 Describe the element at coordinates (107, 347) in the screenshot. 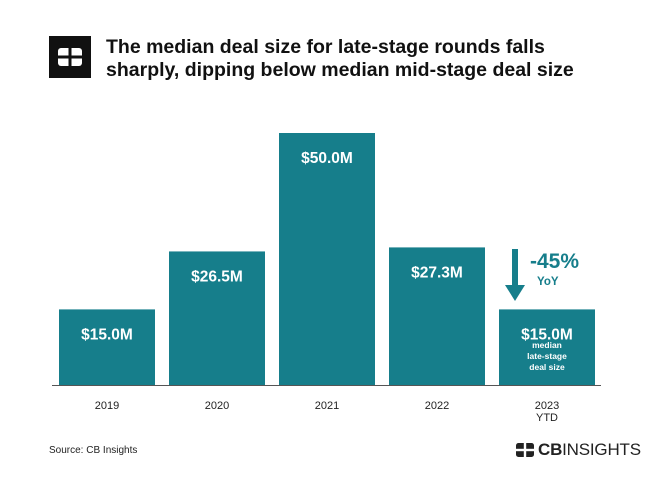

I see `bar-2019` at that location.